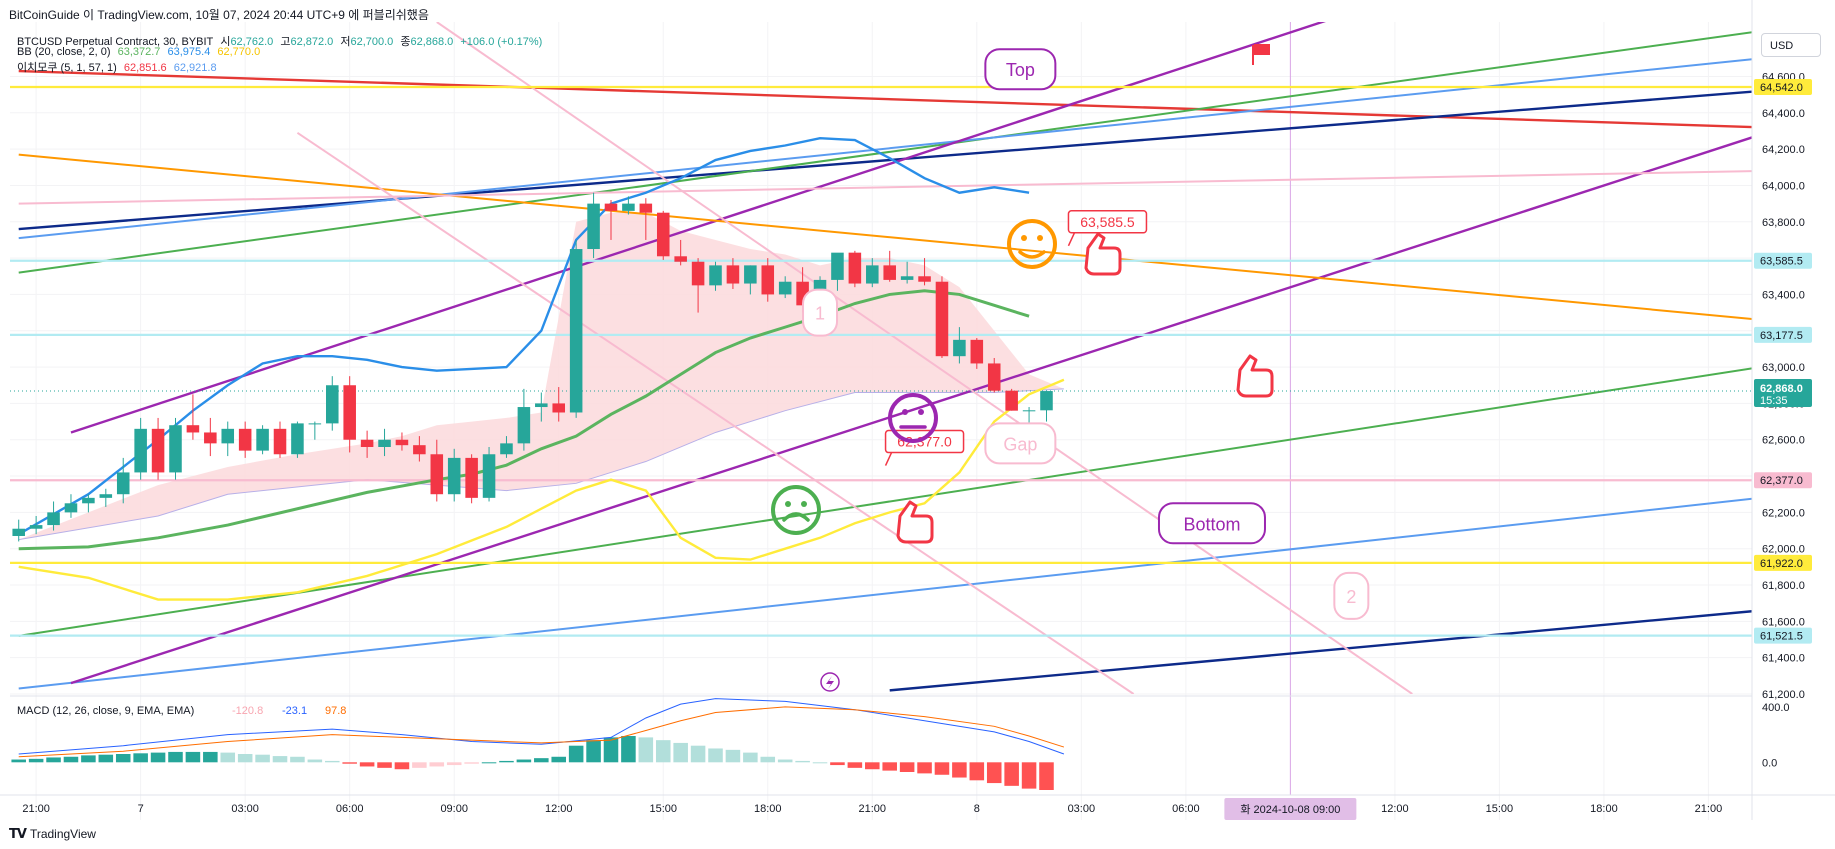 The height and width of the screenshot is (849, 1835). I want to click on macd-tick-label: 400.0, so click(1776, 708).